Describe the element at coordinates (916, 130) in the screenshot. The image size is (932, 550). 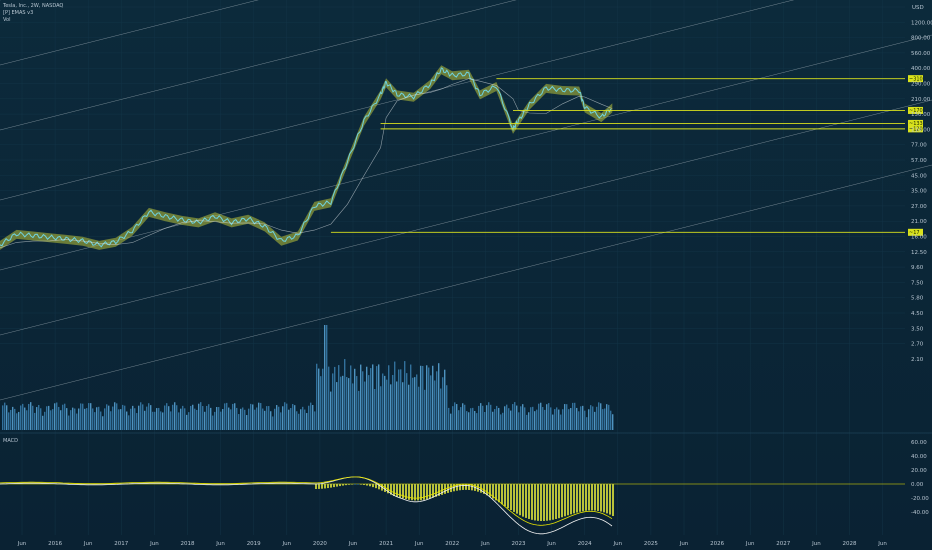
I see `level-tag-label: ~120` at that location.